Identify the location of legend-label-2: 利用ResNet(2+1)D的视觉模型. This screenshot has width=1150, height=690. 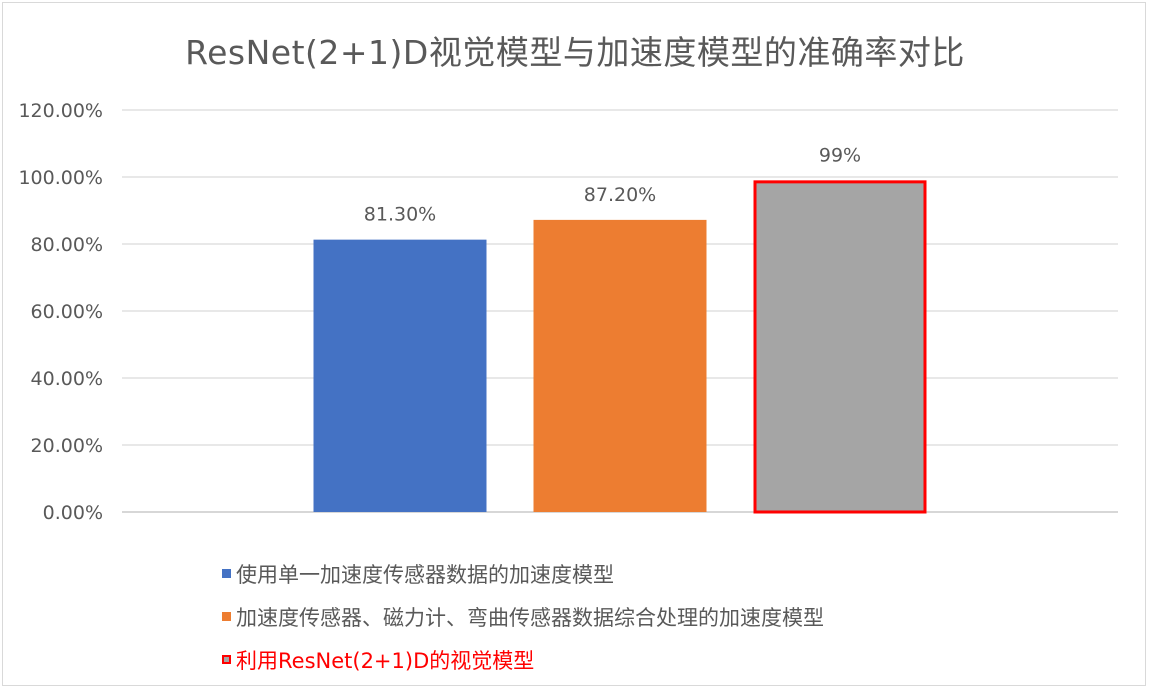
(385, 660).